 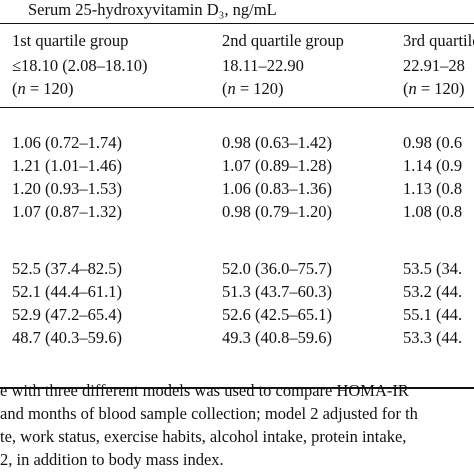 I want to click on col1-range: ≤18.10 (2.08–18.10), so click(x=80, y=65).